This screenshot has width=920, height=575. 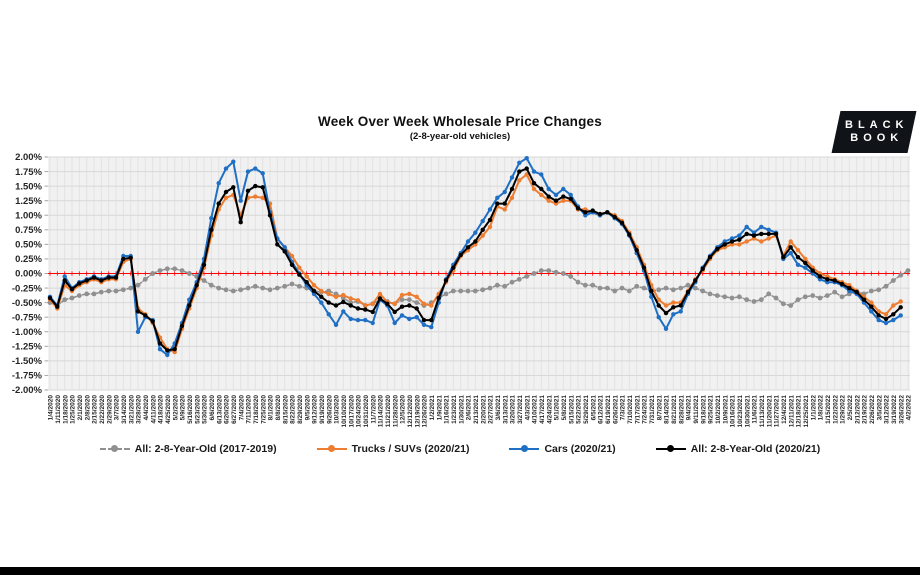 What do you see at coordinates (410, 449) in the screenshot?
I see `legend-label: Trucks / SUVs (2020/21)` at bounding box center [410, 449].